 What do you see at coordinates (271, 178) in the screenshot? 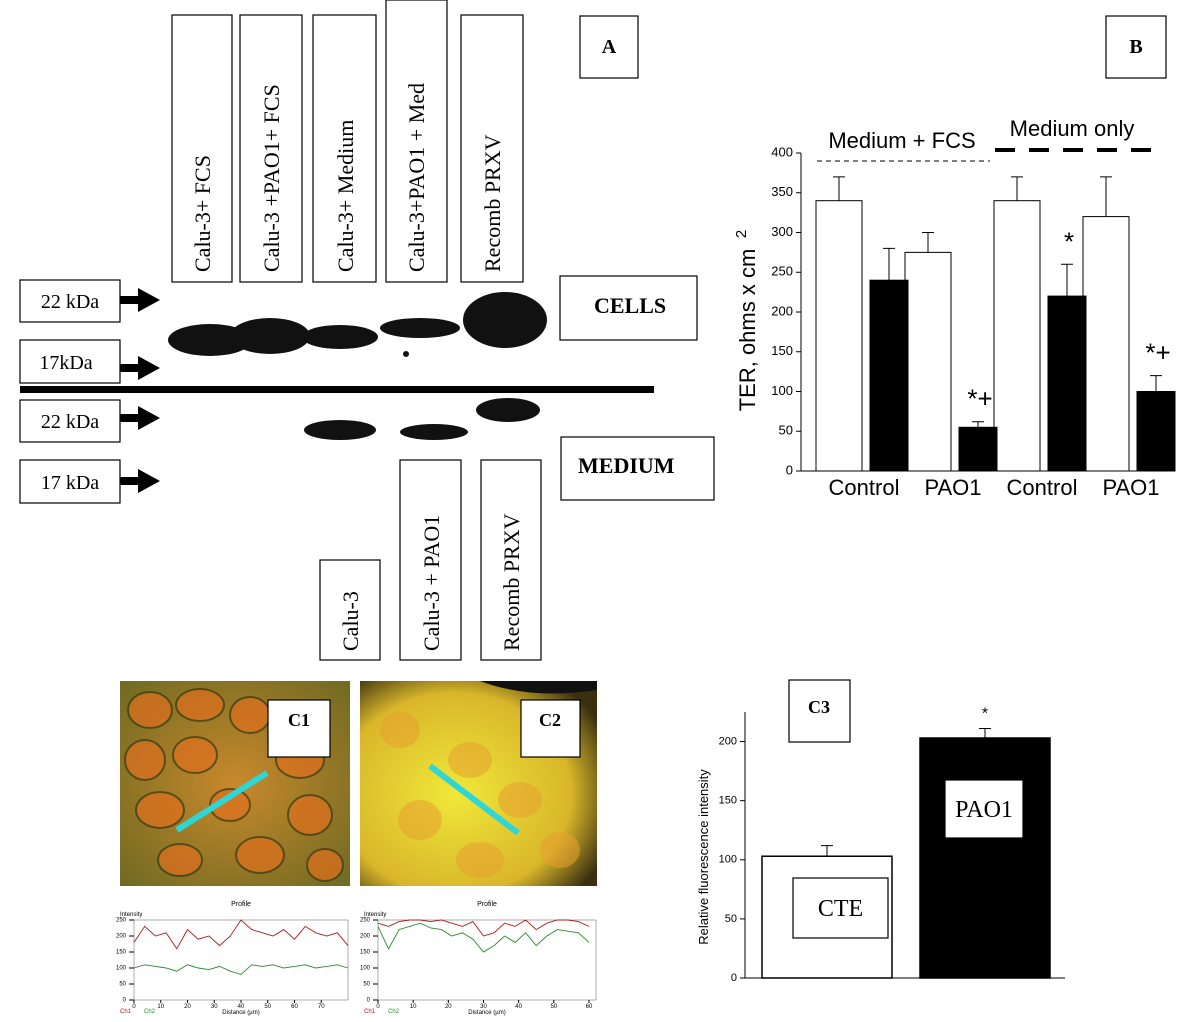
I see `lane-label: Calu-3 +PAO1+ FCS` at bounding box center [271, 178].